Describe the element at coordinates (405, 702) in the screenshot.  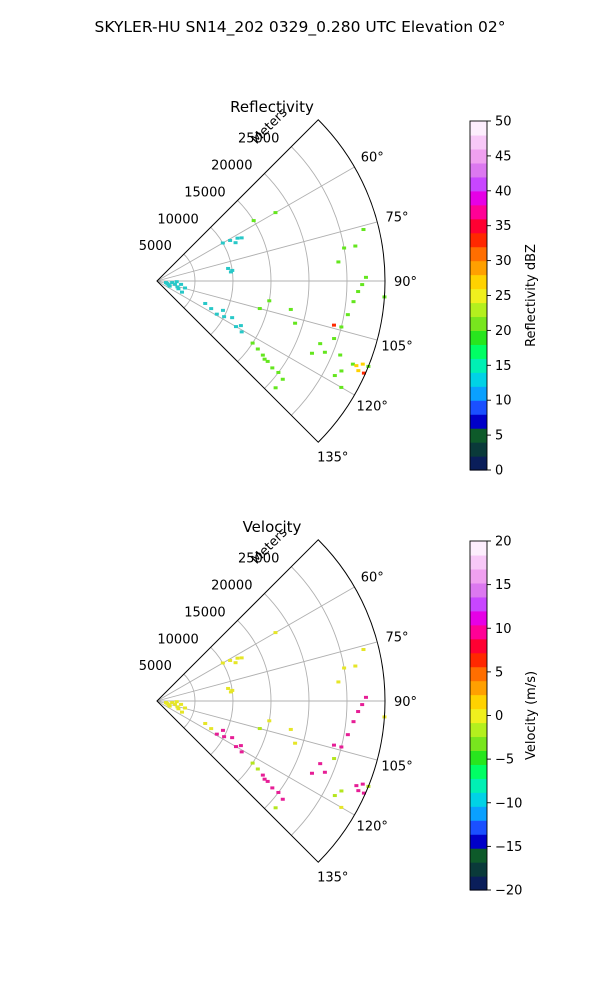
I see `angle-tick-label: 90°` at that location.